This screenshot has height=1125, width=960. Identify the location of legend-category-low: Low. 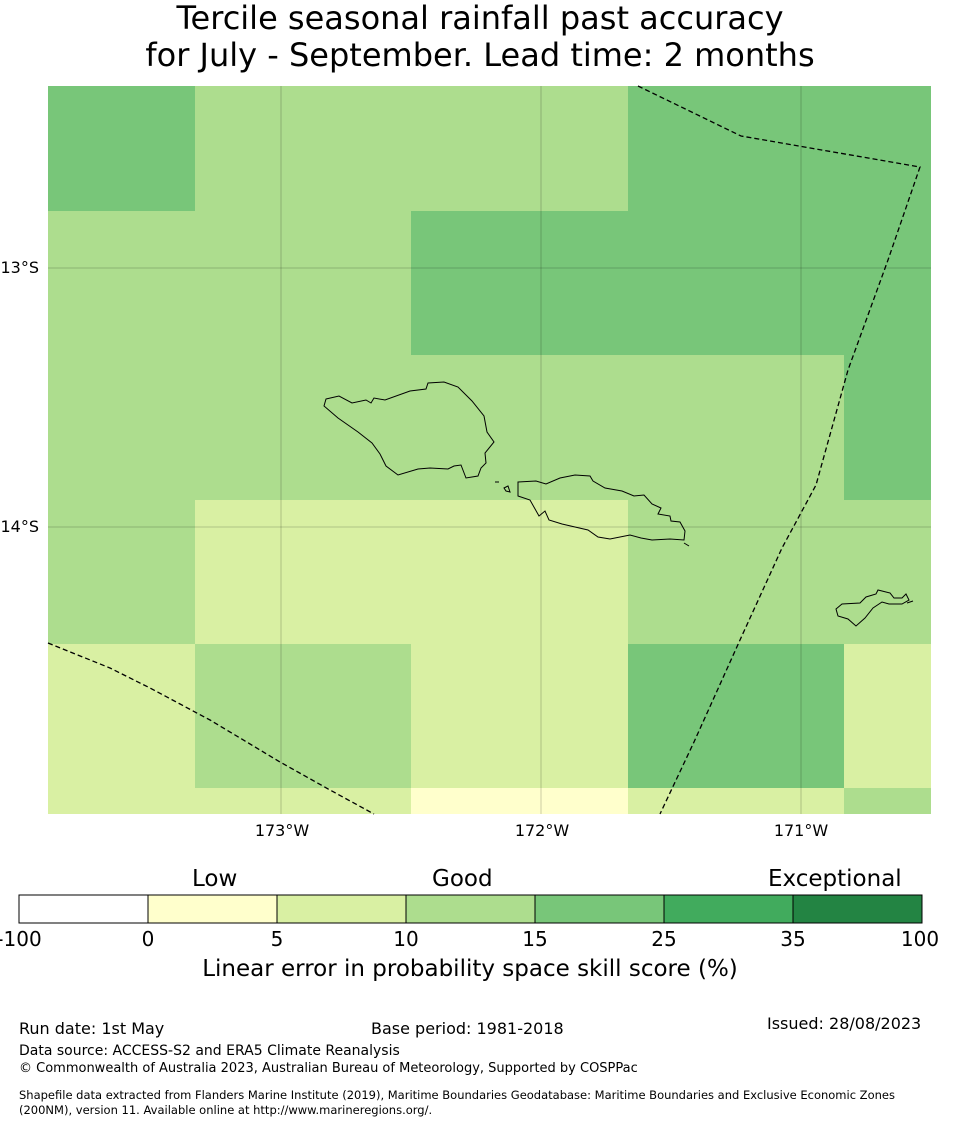
(215, 879).